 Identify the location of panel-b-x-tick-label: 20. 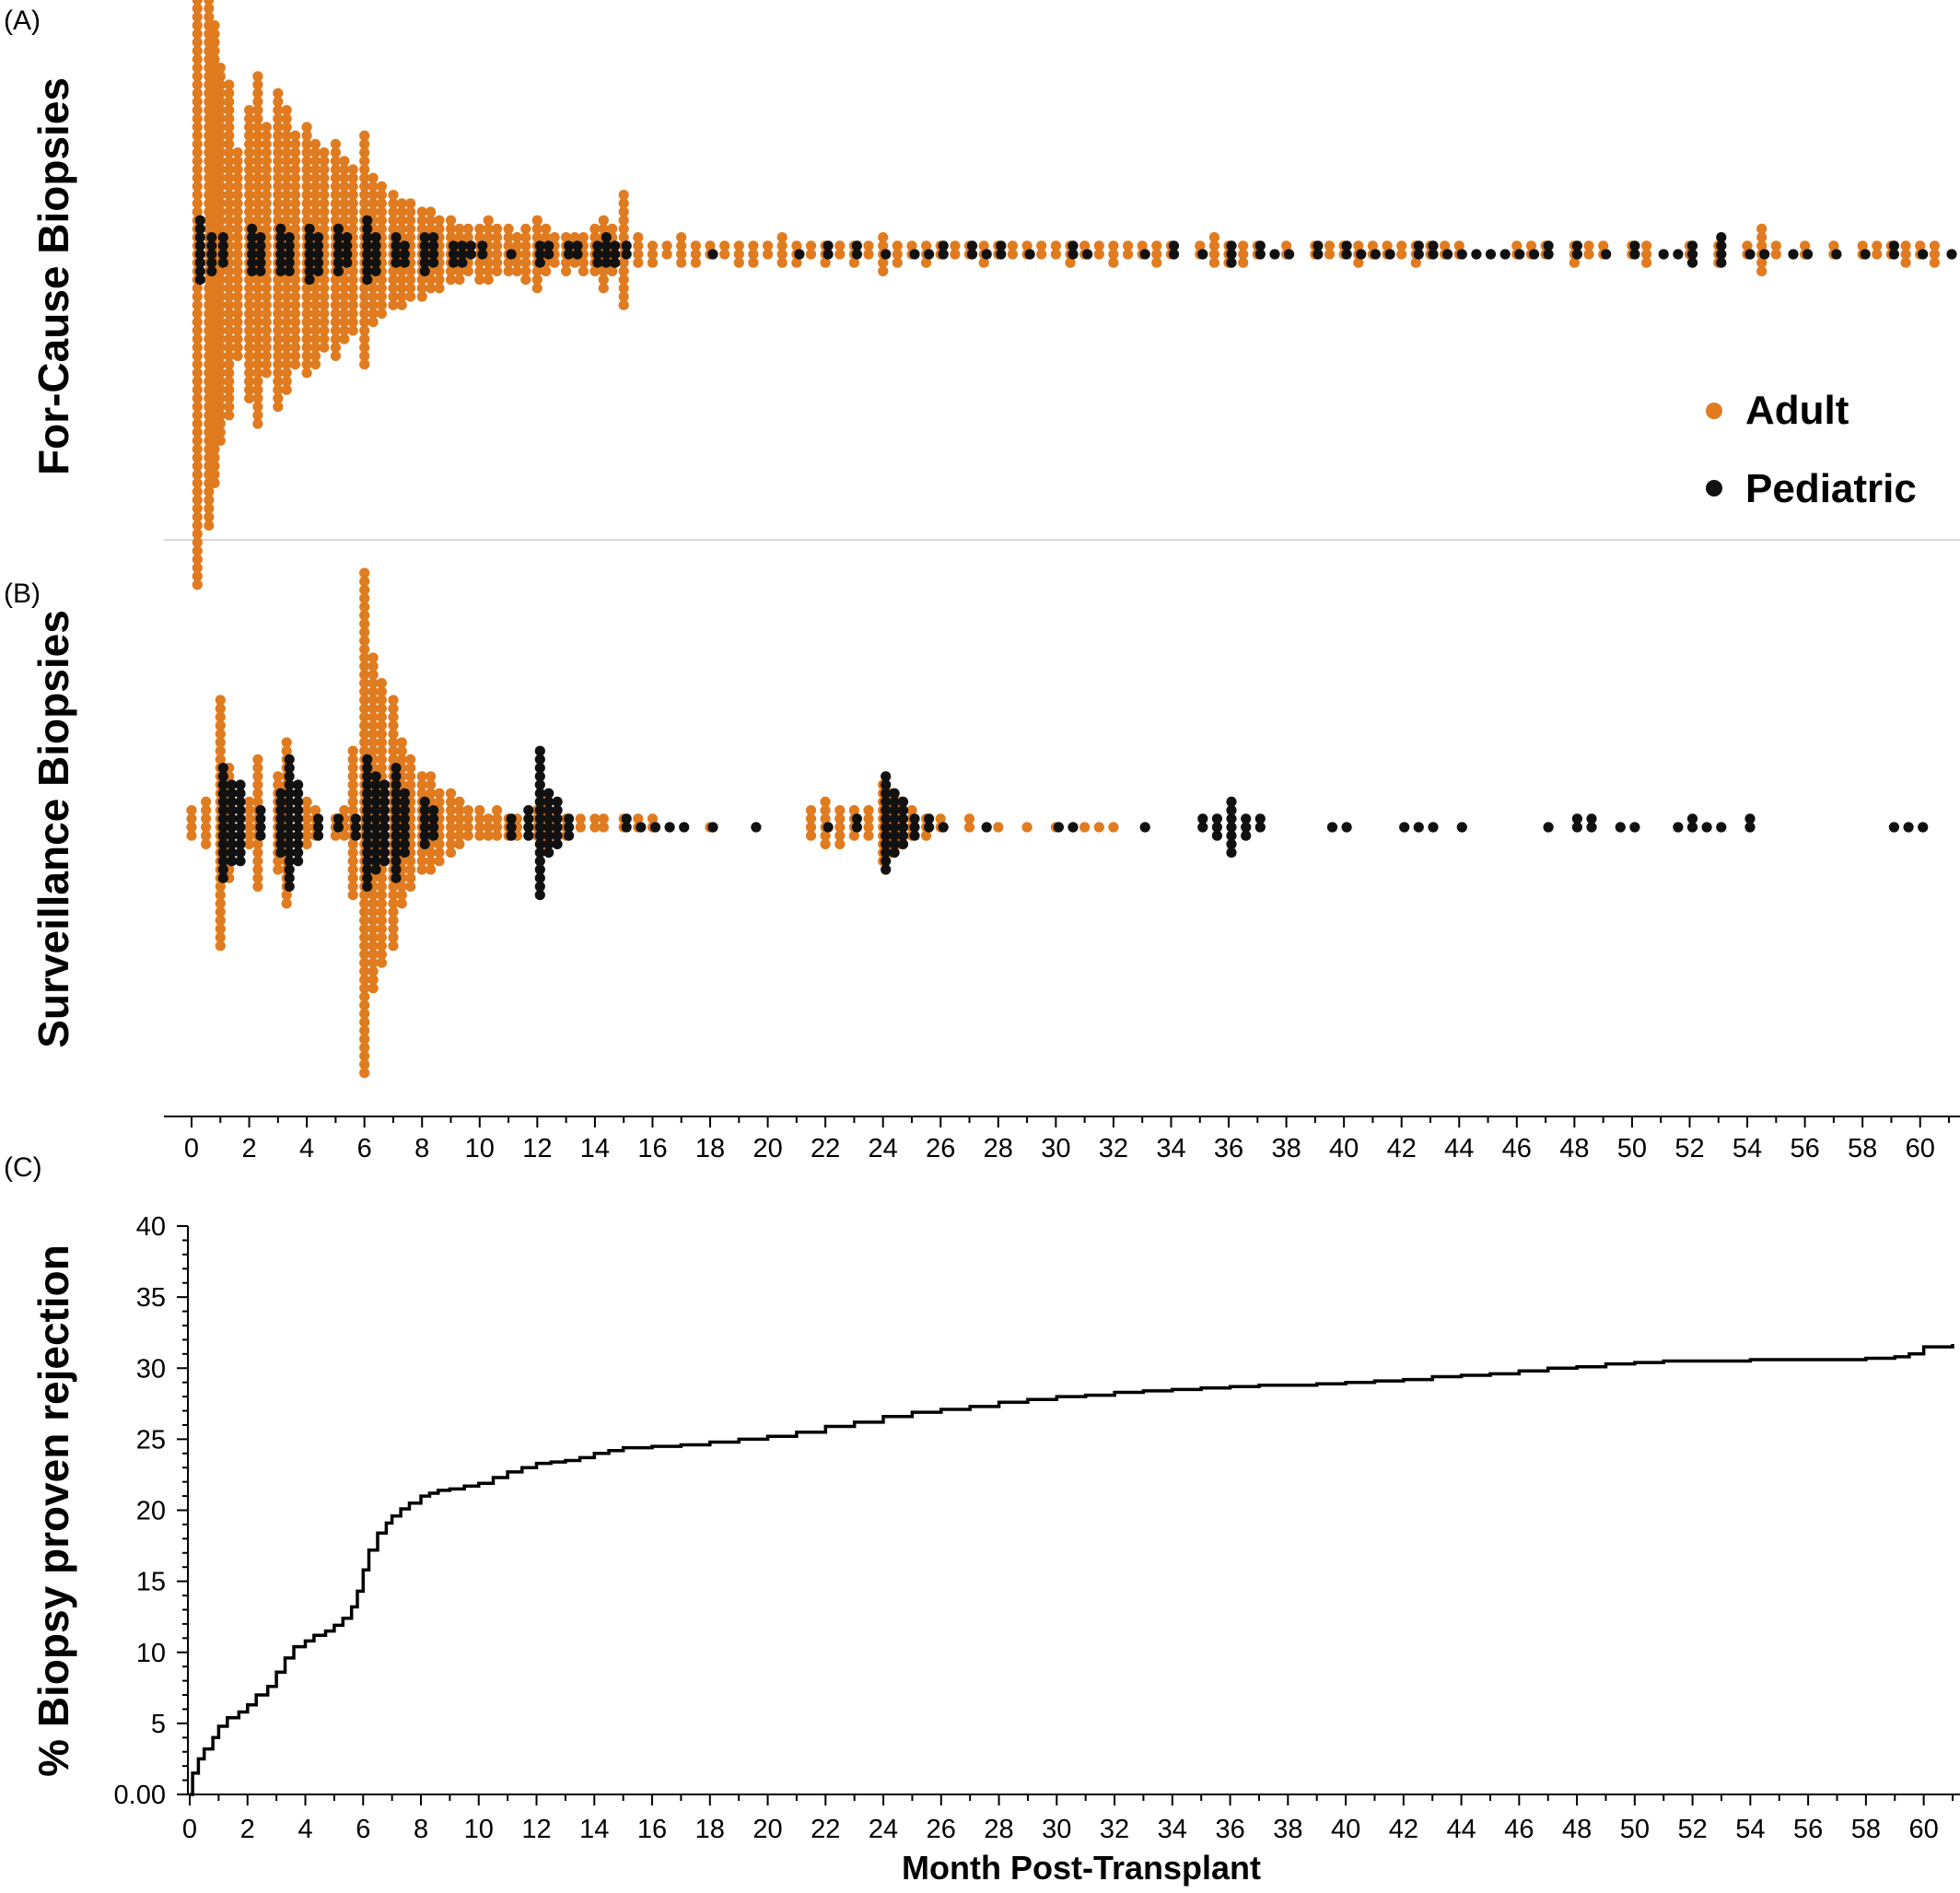
(767, 1148).